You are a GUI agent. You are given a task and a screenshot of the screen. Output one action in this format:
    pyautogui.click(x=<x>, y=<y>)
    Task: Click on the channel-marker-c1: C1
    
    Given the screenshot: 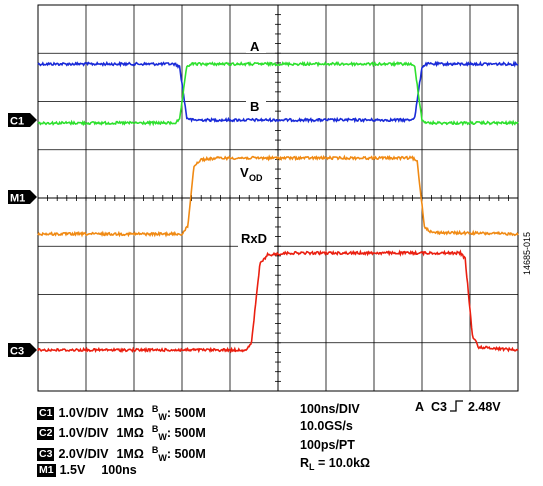 What is the action you would take?
    pyautogui.click(x=22, y=120)
    